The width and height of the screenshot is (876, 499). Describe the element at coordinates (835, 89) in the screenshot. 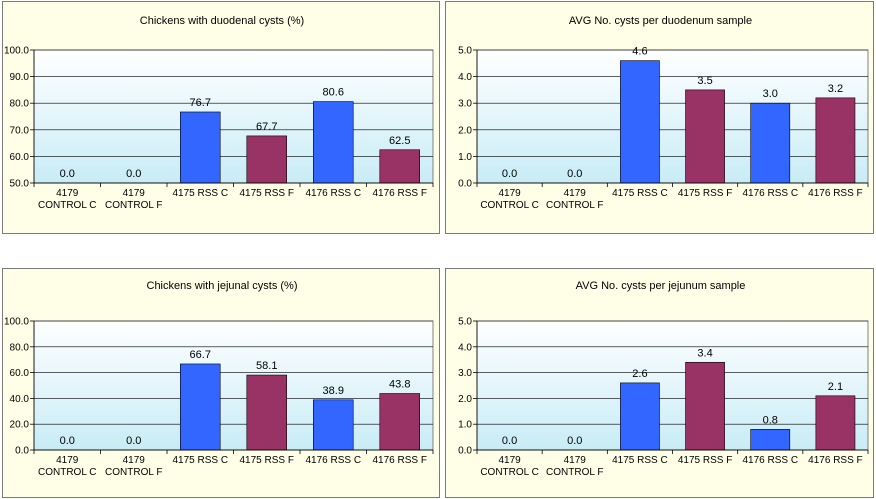

I see `data-label: 3.2` at that location.